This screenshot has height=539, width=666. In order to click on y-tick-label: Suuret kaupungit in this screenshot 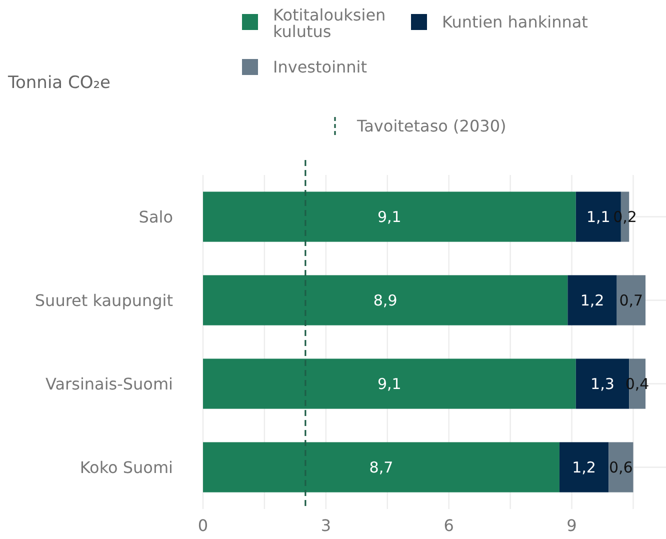, I will do `click(103, 300)`.